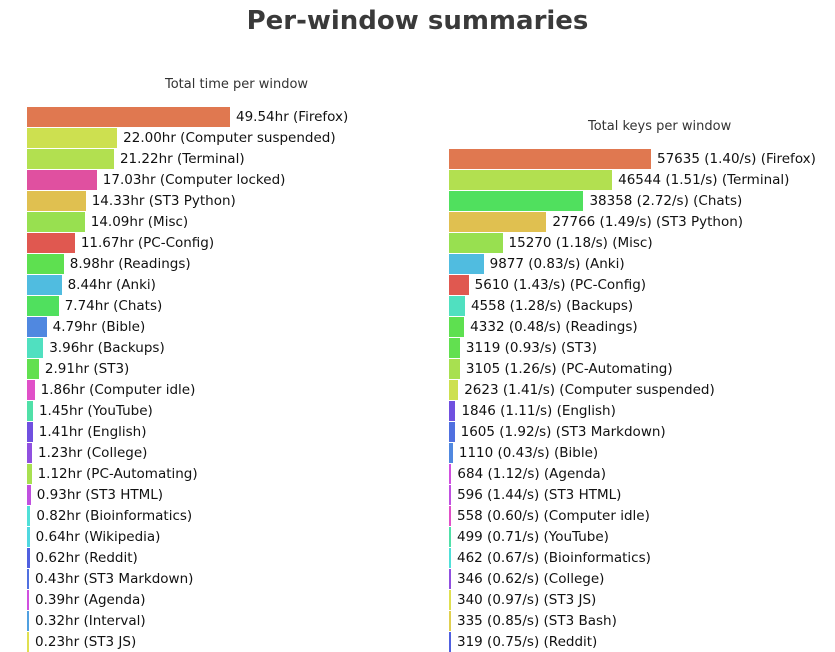 This screenshot has height=652, width=835. What do you see at coordinates (107, 348) in the screenshot?
I see `time-bar-label: 3.96hr (Backups)` at bounding box center [107, 348].